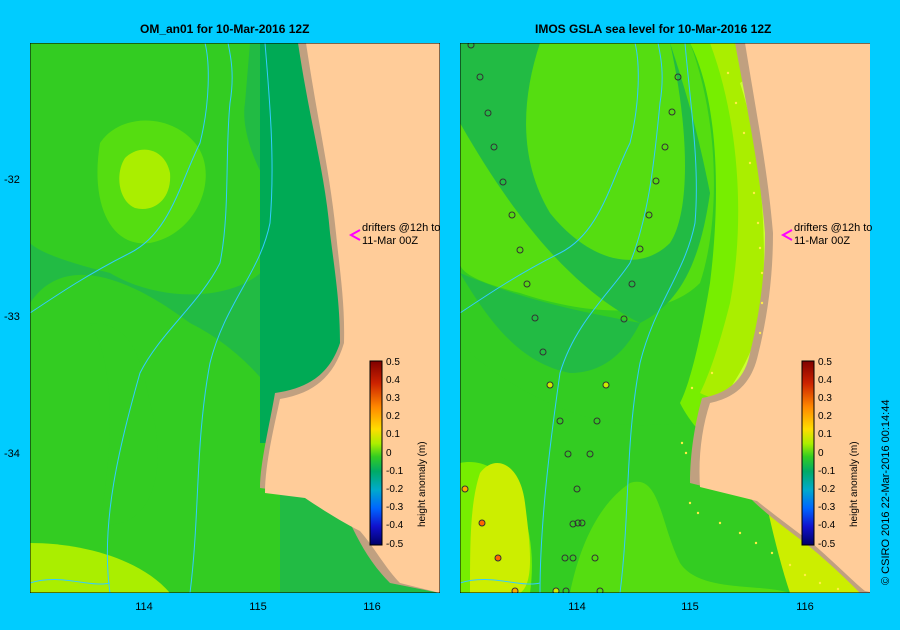 The image size is (900, 630). What do you see at coordinates (822, 241) in the screenshot?
I see `right-drifter-line2: 11-Mar 00Z` at bounding box center [822, 241].